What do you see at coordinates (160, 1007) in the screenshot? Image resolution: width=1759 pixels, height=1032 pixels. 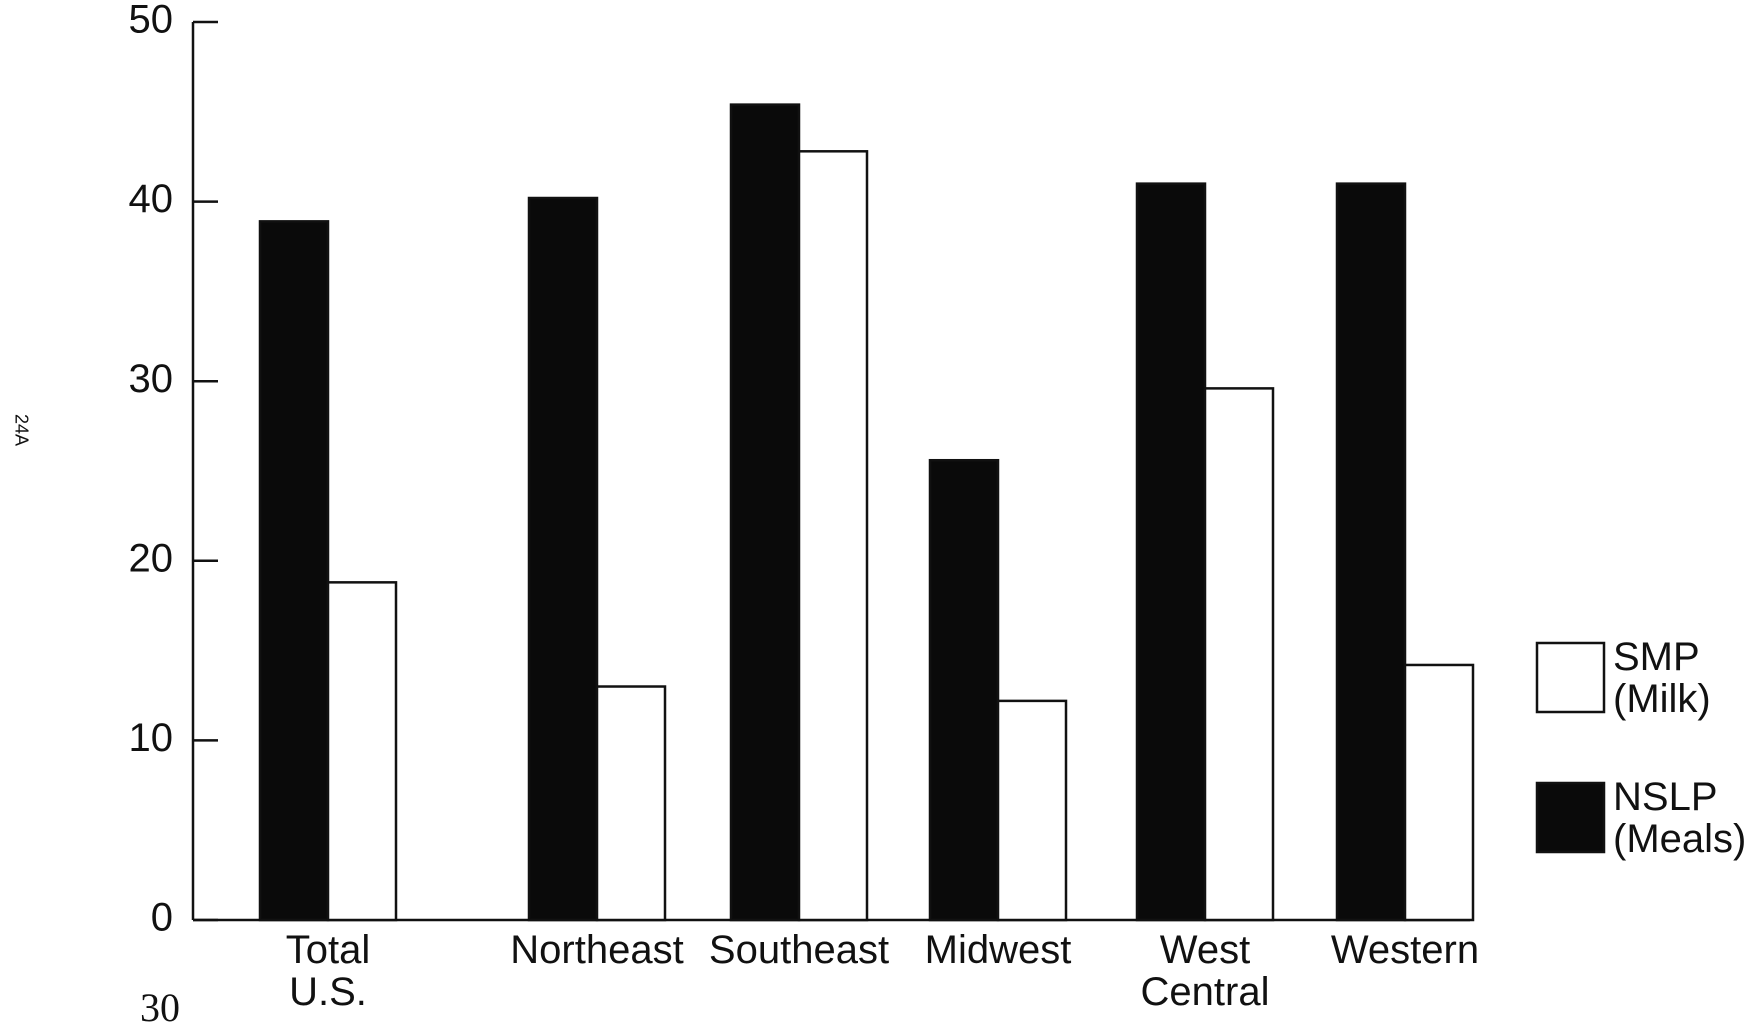 I see `page-number: 30` at bounding box center [160, 1007].